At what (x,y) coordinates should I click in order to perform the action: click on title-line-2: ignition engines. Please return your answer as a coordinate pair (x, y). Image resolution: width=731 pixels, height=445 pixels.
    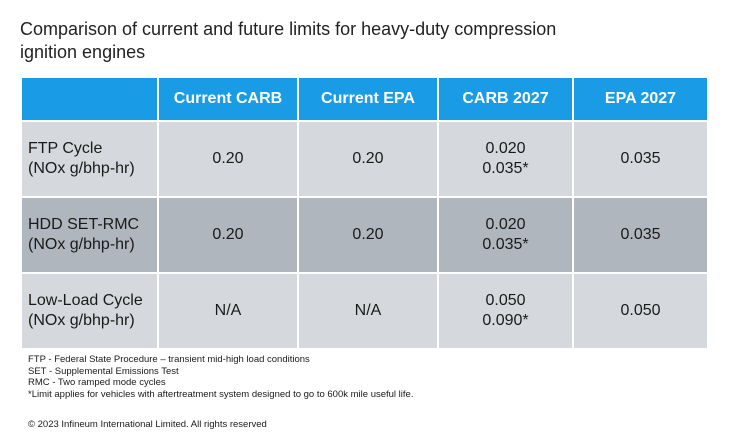
    Looking at the image, I should click on (83, 52).